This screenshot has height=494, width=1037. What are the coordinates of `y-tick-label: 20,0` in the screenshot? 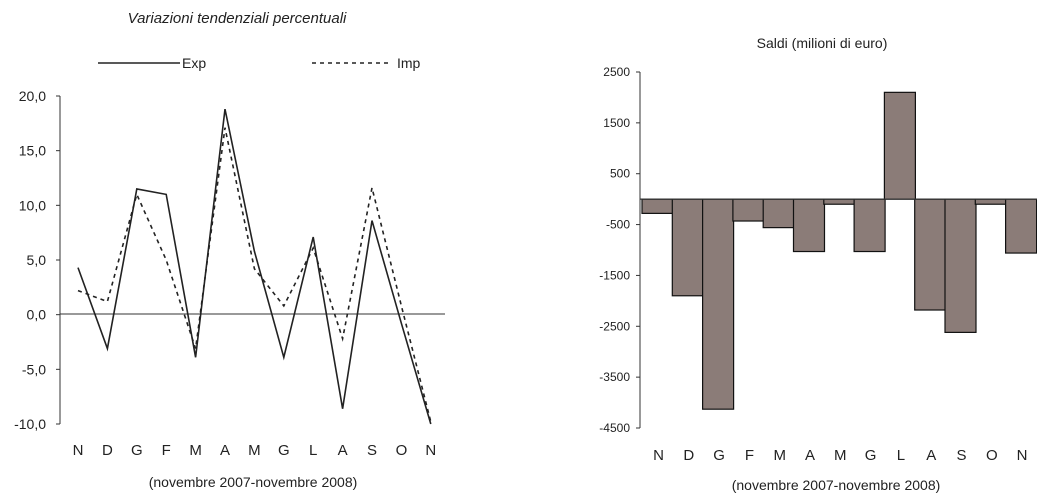 It's located at (32, 96).